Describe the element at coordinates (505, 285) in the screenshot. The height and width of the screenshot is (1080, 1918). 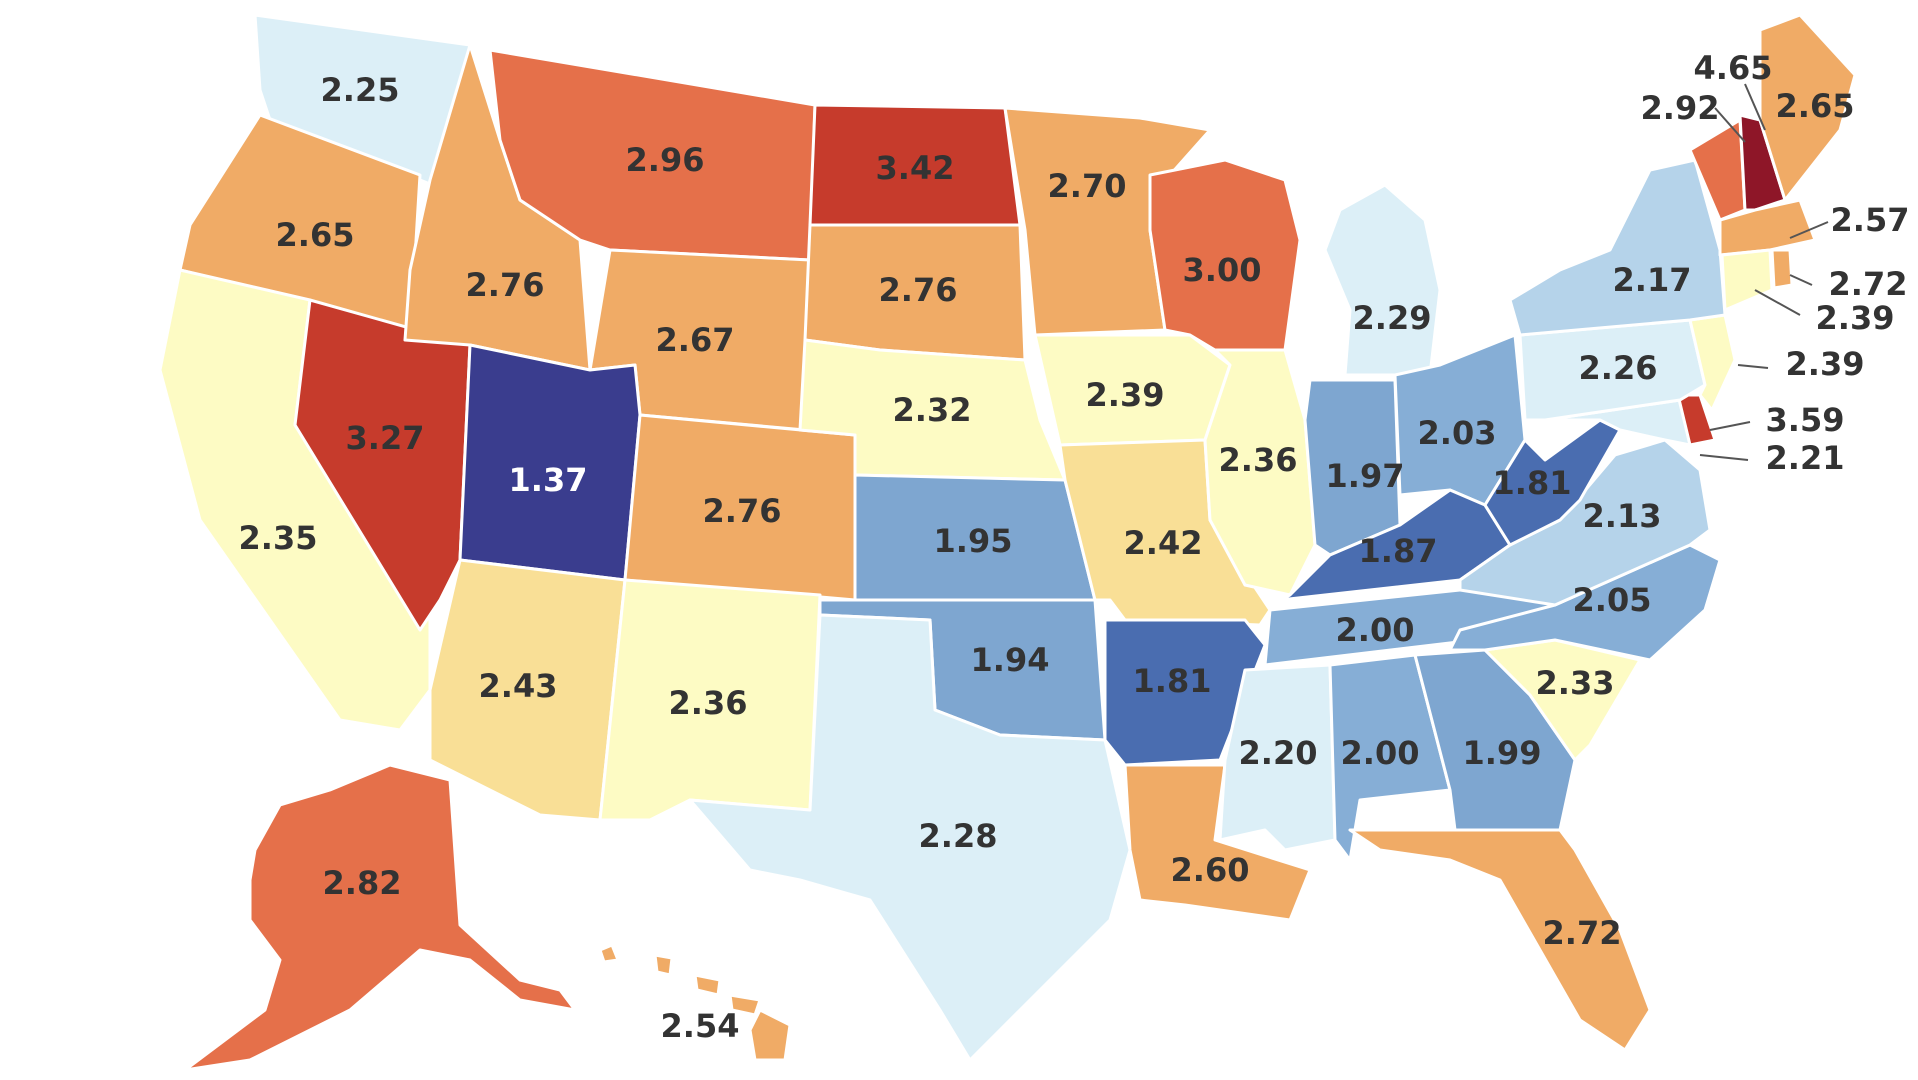
I see `label-ID: 2.76` at that location.